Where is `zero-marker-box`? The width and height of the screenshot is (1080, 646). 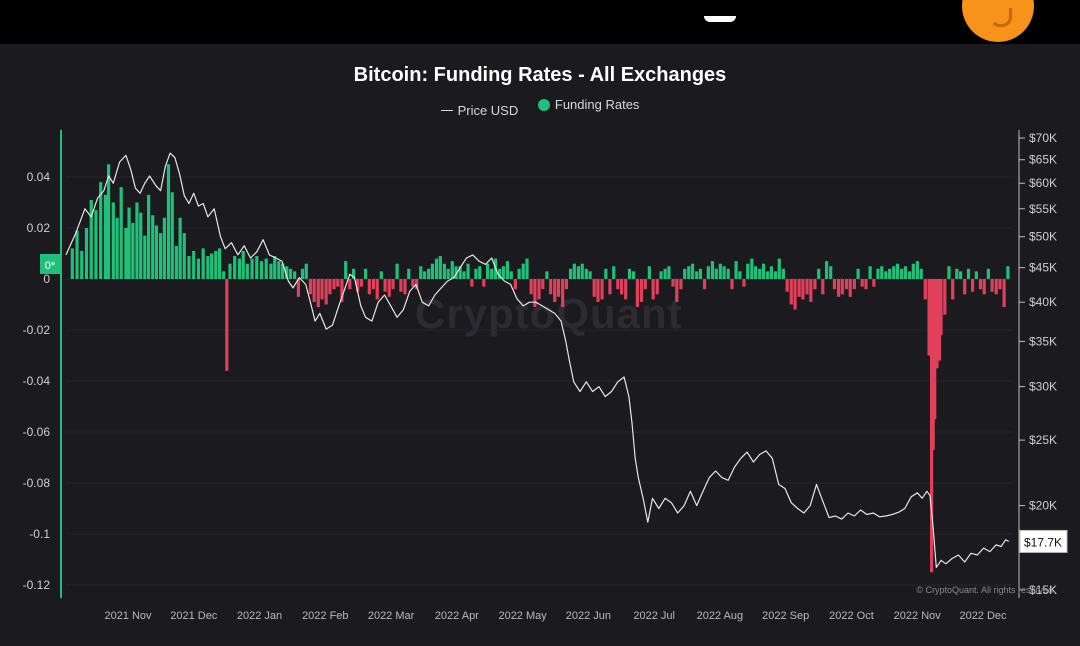
zero-marker-box is located at coordinates (50, 264).